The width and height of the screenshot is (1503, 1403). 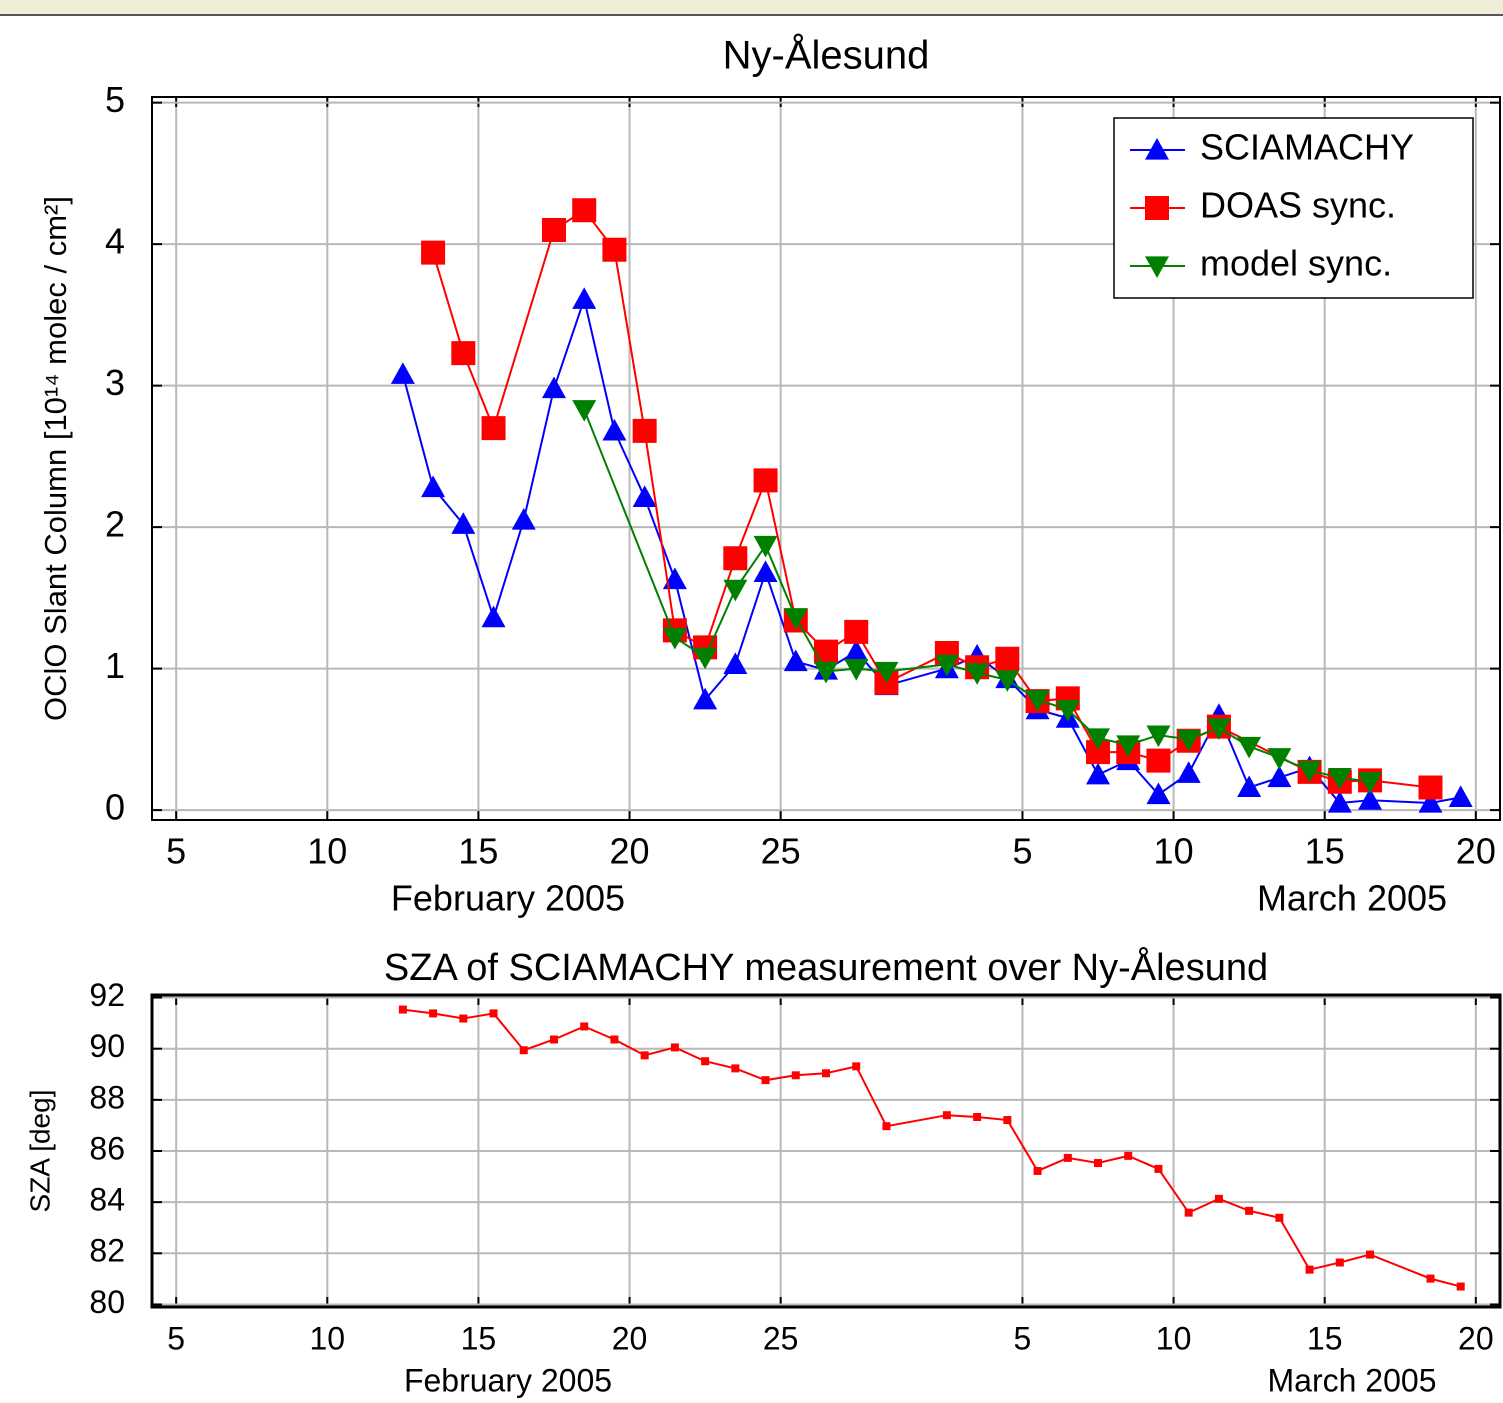 I want to click on legend-label: DOAS sync., so click(x=1298, y=205).